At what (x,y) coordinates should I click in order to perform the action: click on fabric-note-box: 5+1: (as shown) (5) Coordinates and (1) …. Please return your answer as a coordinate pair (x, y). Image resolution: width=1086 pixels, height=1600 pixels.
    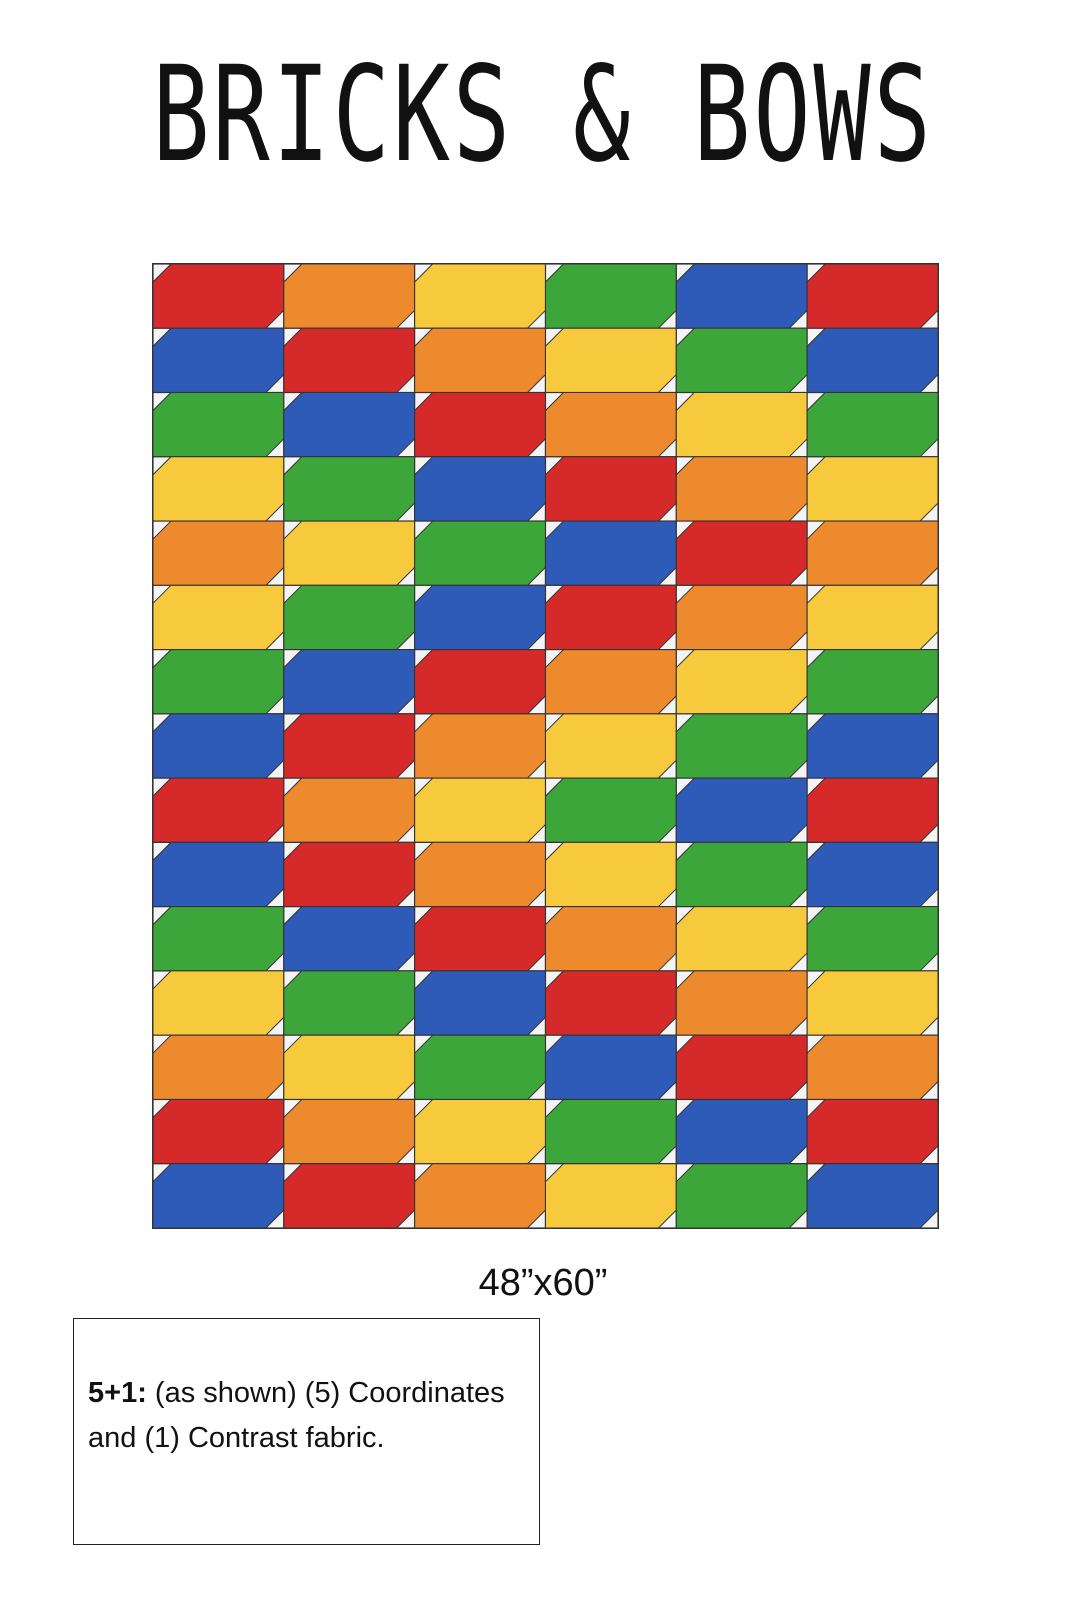
    Looking at the image, I should click on (306, 1431).